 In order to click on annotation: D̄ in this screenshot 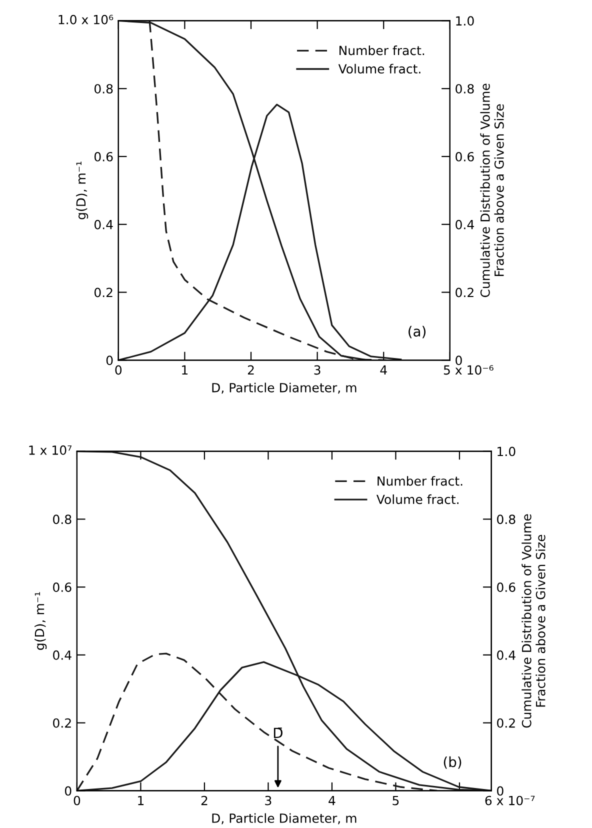, I will do `click(278, 733)`.